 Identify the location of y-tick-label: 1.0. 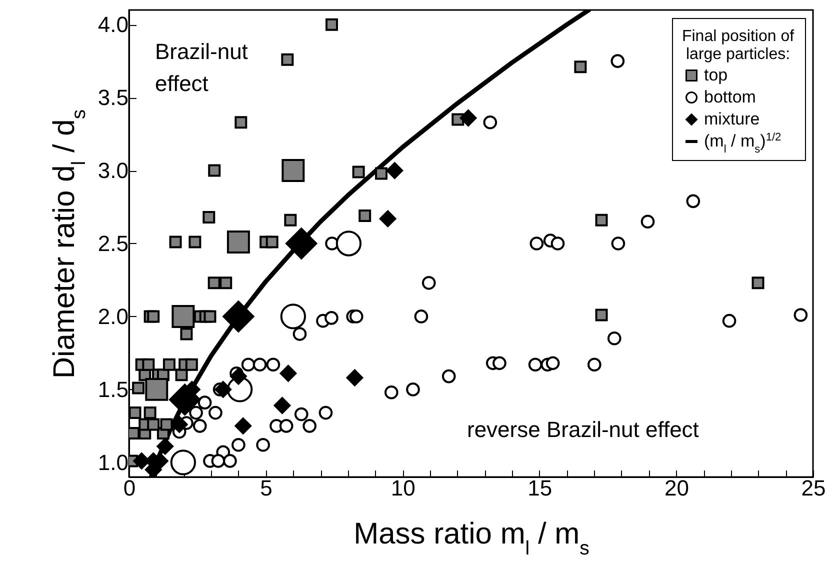
(113, 462).